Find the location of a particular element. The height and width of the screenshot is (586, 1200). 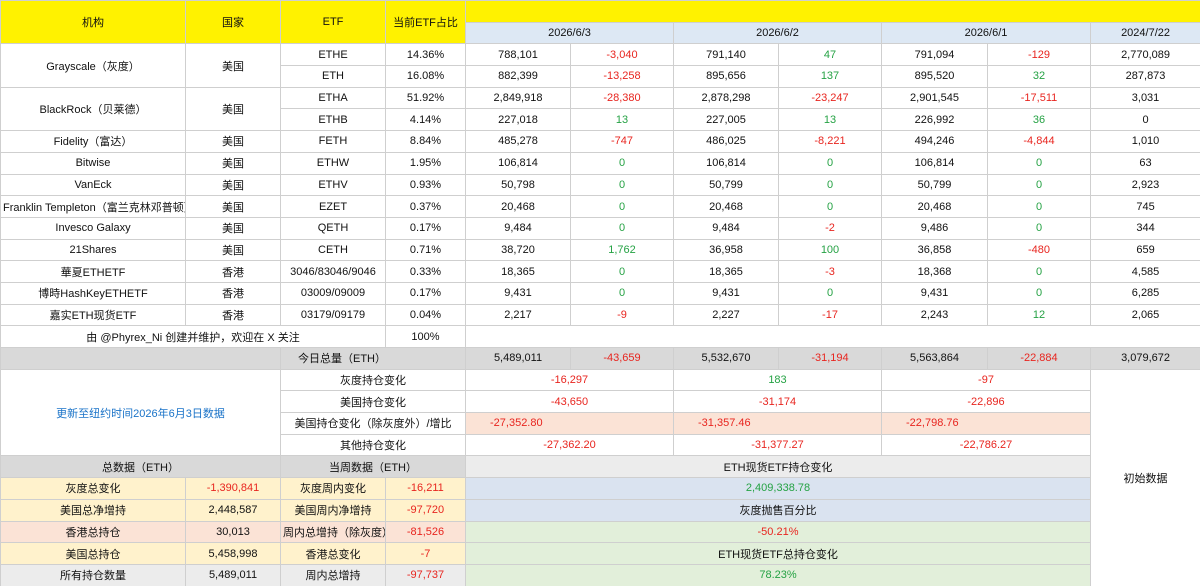

sheet-row: 由 @Phyrex_Ni 创建并维护，欢迎在 X 关注 100% is located at coordinates (600, 336).